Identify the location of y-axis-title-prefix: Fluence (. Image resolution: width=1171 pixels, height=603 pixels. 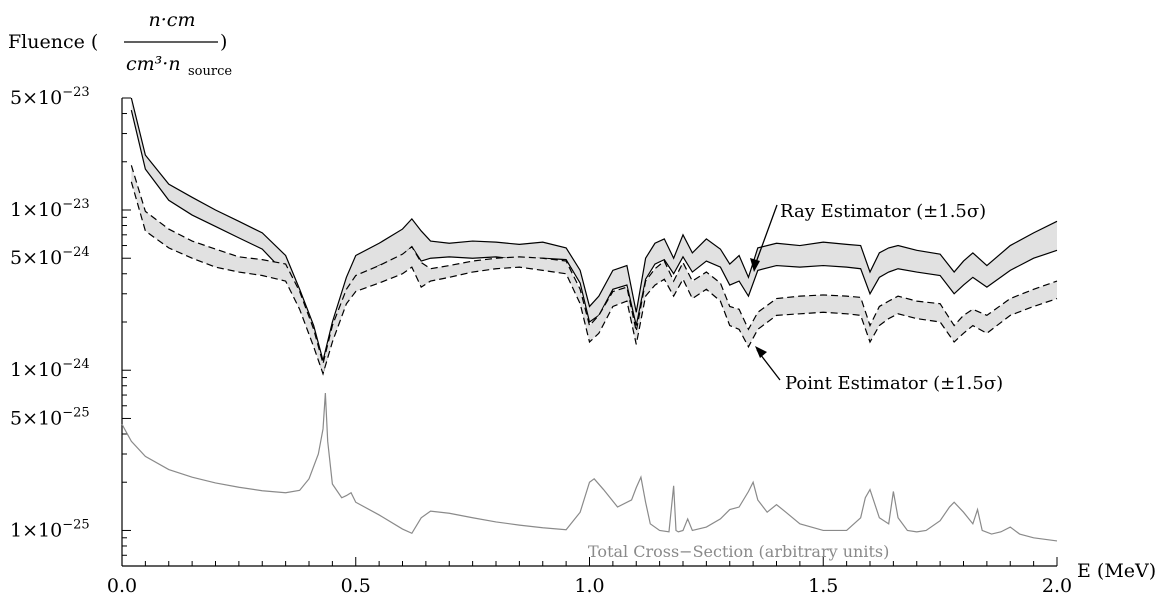
(53, 42).